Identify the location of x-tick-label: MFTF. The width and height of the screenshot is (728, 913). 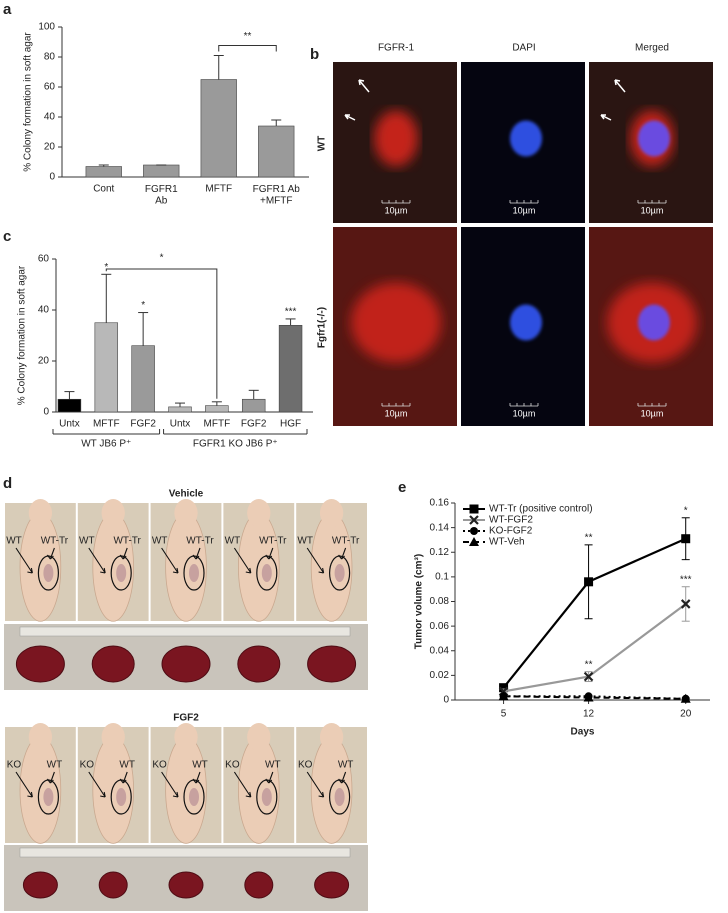
(218, 189).